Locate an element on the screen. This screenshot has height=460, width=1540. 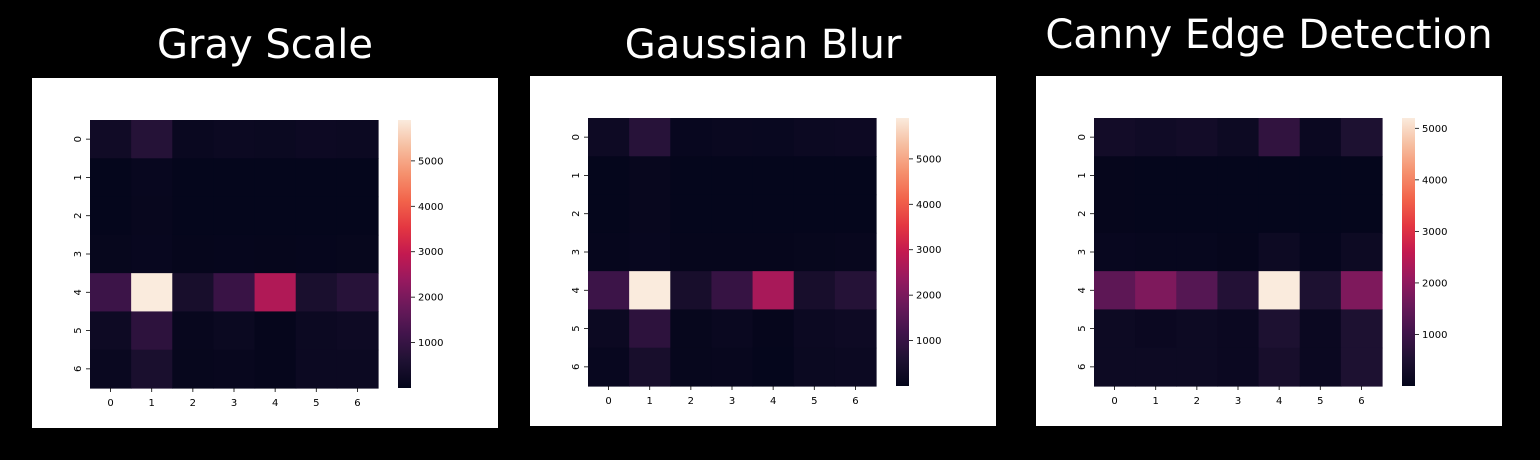
heatmap-cell-r5-c4 is located at coordinates (1279, 329).